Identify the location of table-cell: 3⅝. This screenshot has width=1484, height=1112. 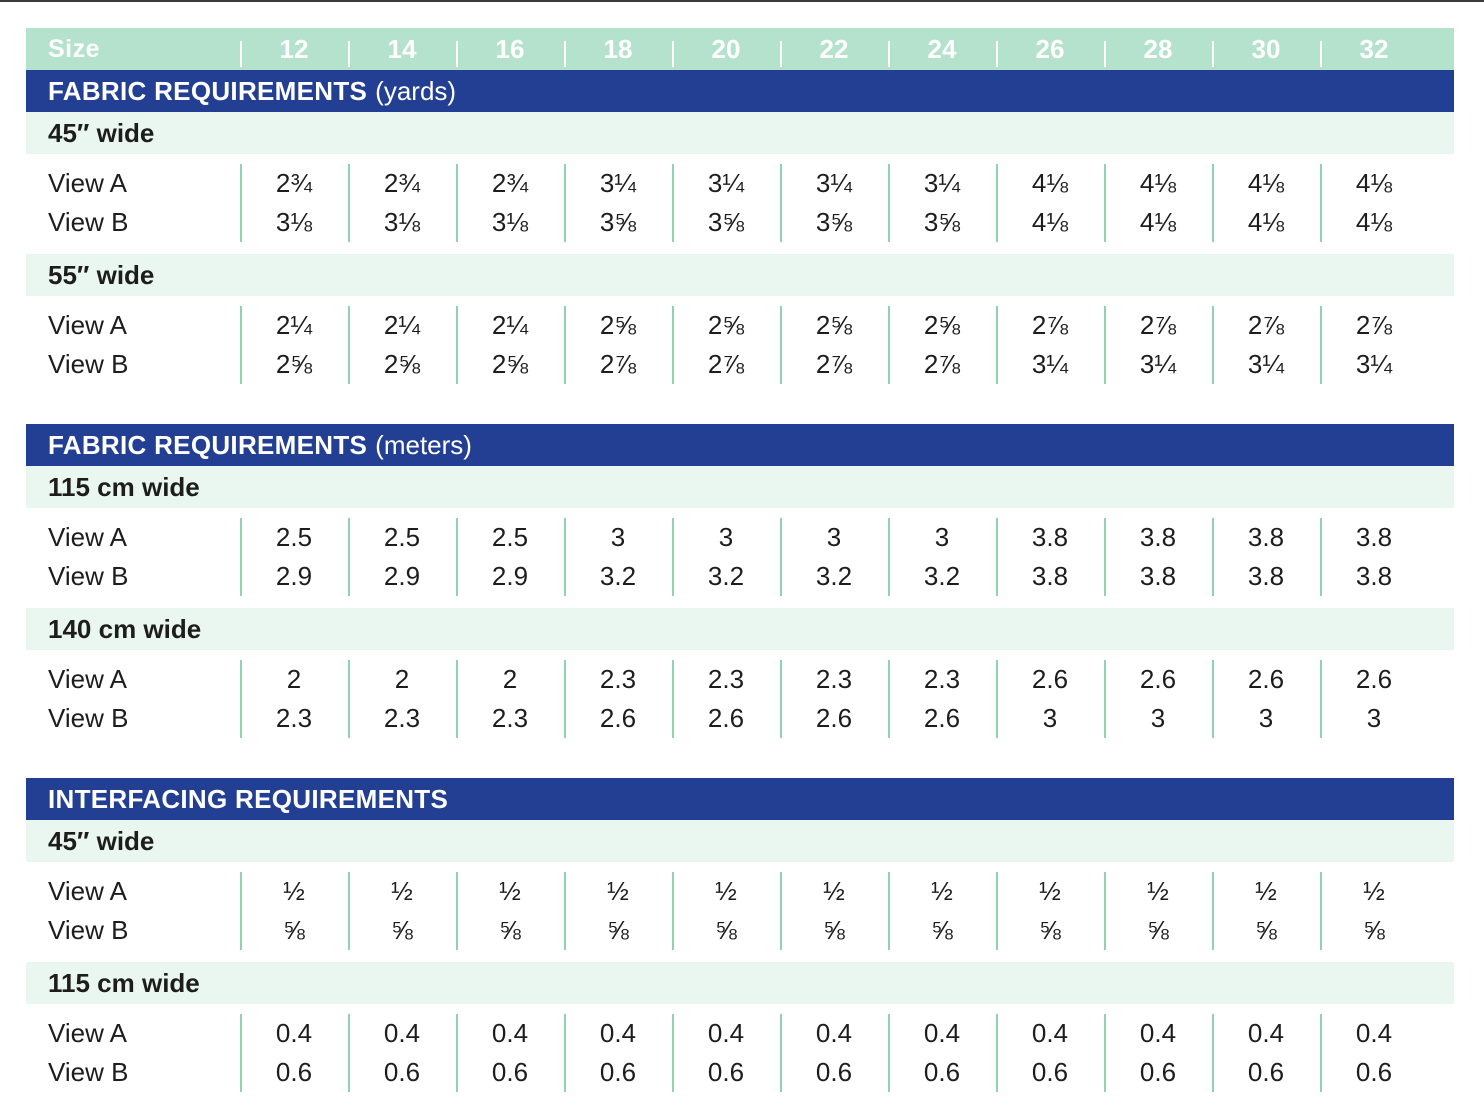
(618, 222).